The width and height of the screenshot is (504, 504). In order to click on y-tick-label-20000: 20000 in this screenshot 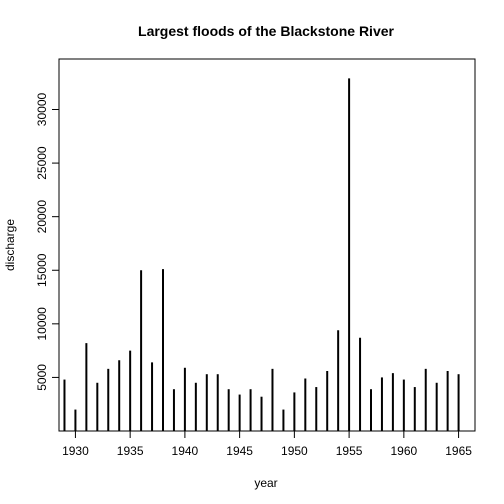, I will do `click(42, 217)`.